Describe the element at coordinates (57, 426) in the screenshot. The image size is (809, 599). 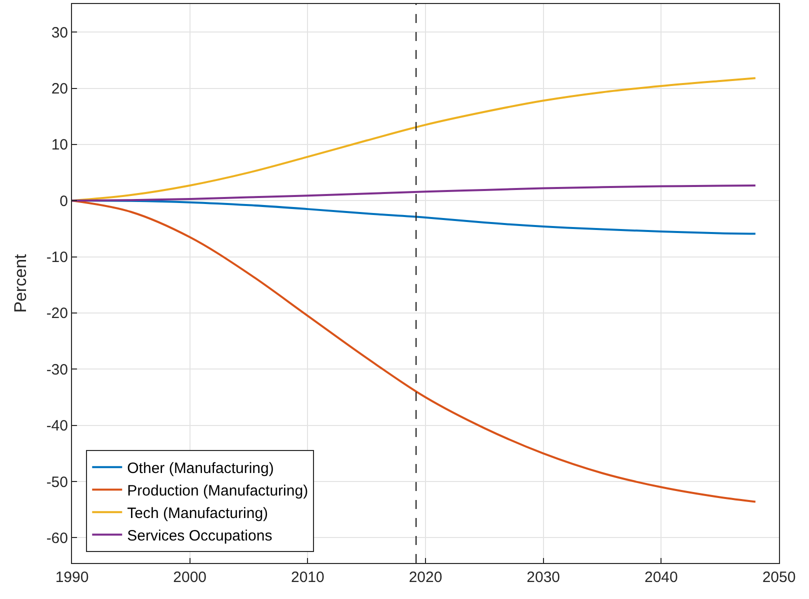
I see `y-tick-label: -40` at that location.